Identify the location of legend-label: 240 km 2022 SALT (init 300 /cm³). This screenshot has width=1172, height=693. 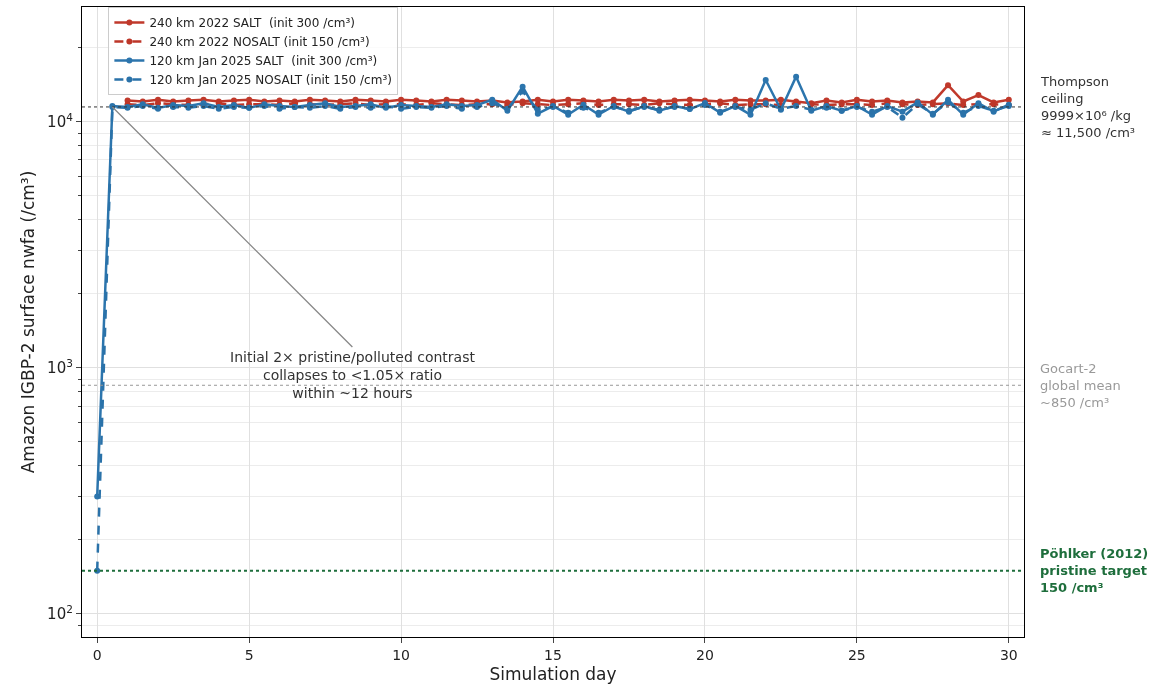
(252, 23).